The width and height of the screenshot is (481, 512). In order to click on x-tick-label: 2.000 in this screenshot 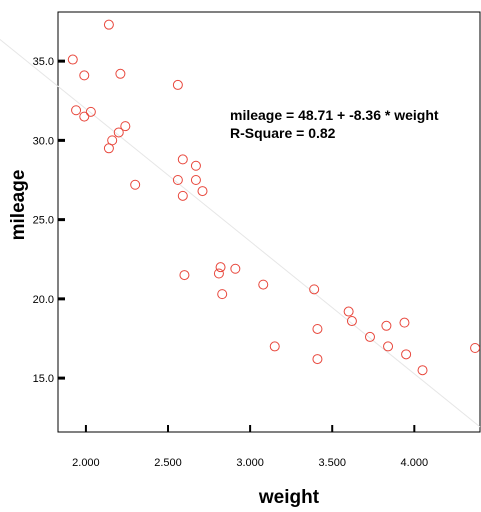, I will do `click(86, 463)`.